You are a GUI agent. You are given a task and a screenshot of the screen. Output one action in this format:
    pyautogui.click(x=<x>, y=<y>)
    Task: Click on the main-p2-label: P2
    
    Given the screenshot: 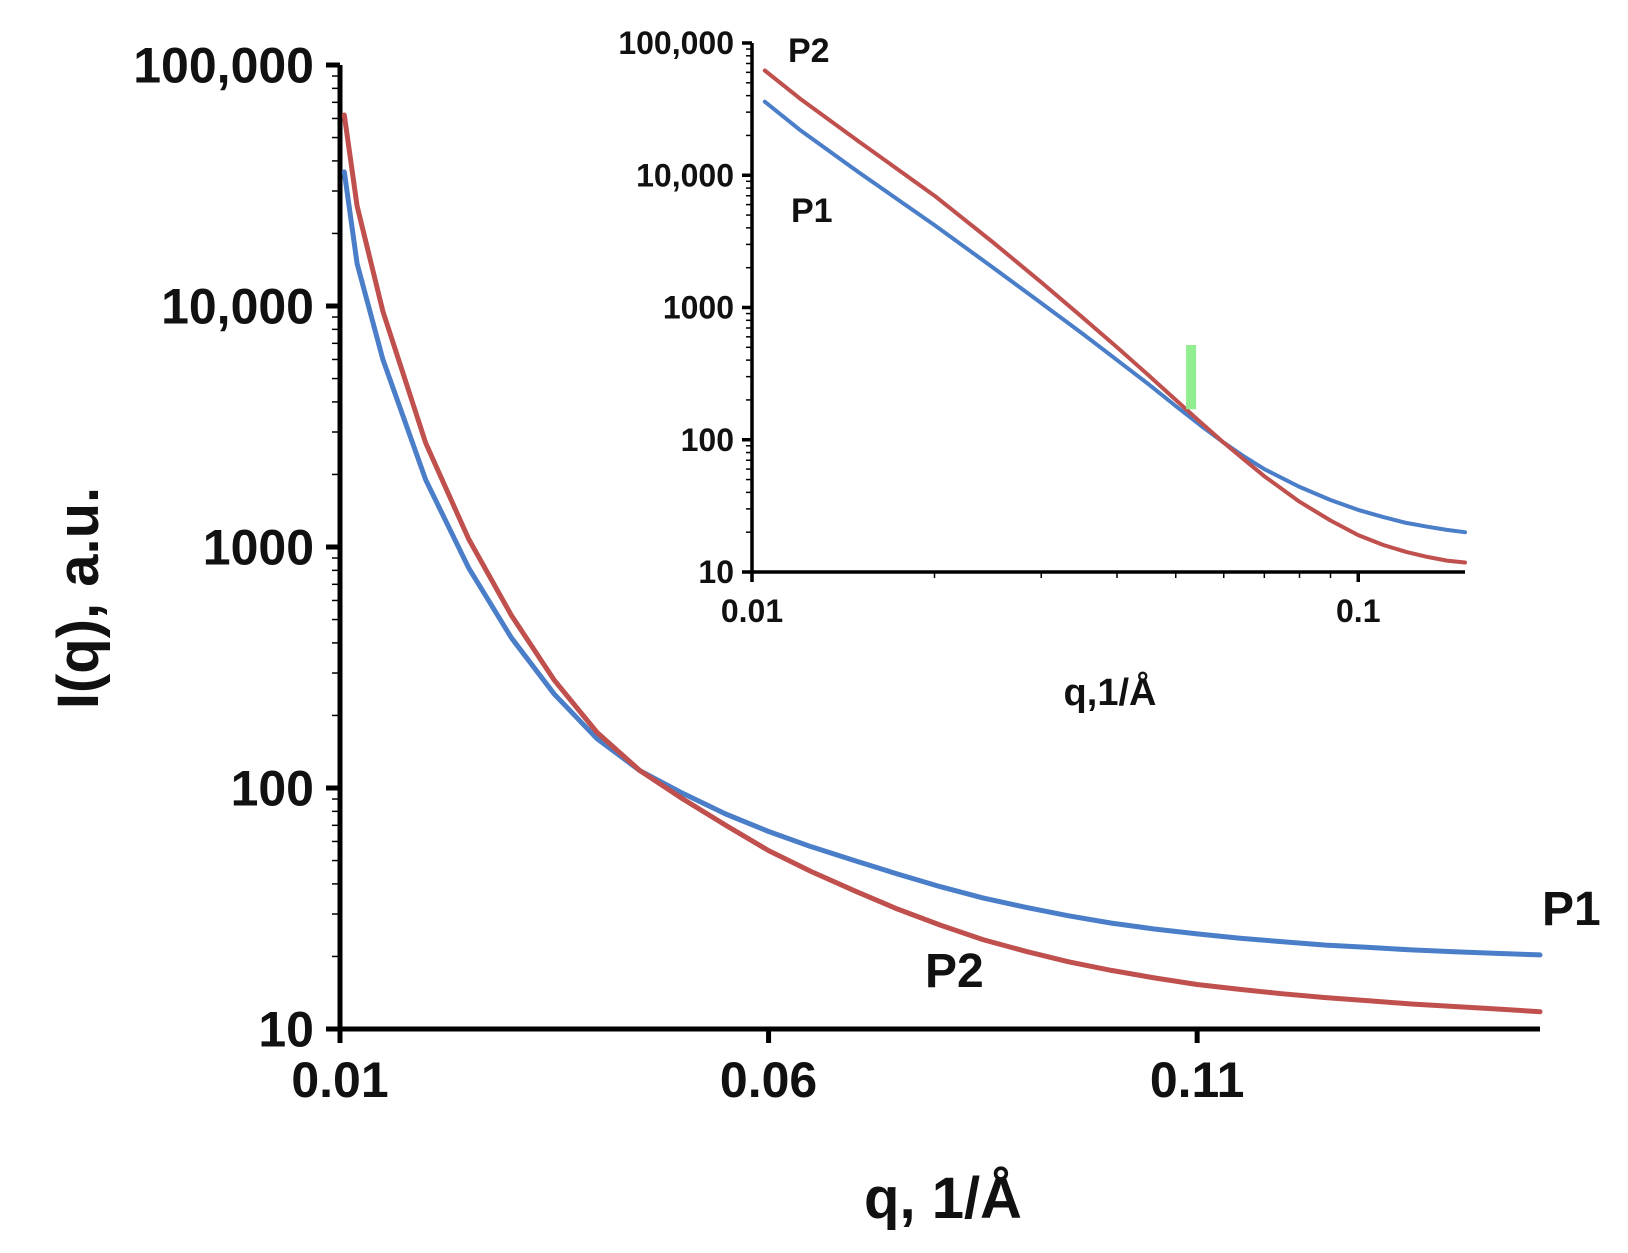 What is the action you would take?
    pyautogui.click(x=954, y=971)
    